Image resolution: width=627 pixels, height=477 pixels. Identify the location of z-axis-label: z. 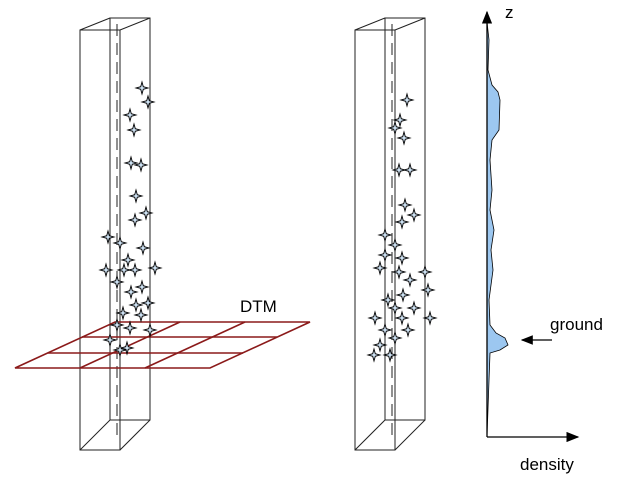
(509, 12).